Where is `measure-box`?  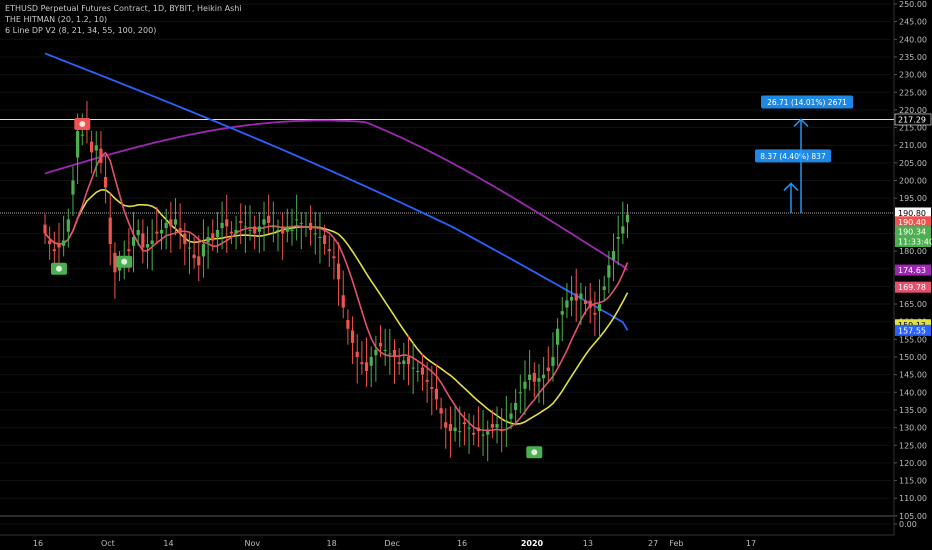
measure-box is located at coordinates (807, 102).